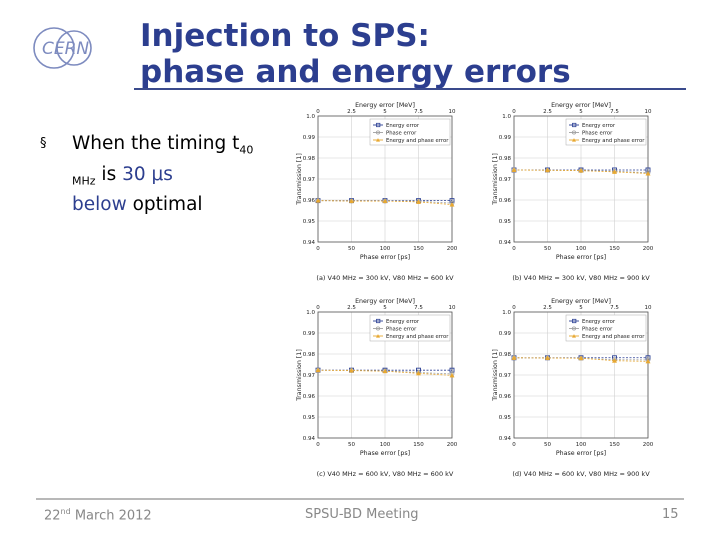 The width and height of the screenshot is (720, 540). What do you see at coordinates (310, 313) in the screenshot?
I see `y-tick-label: 1.0` at bounding box center [310, 313].